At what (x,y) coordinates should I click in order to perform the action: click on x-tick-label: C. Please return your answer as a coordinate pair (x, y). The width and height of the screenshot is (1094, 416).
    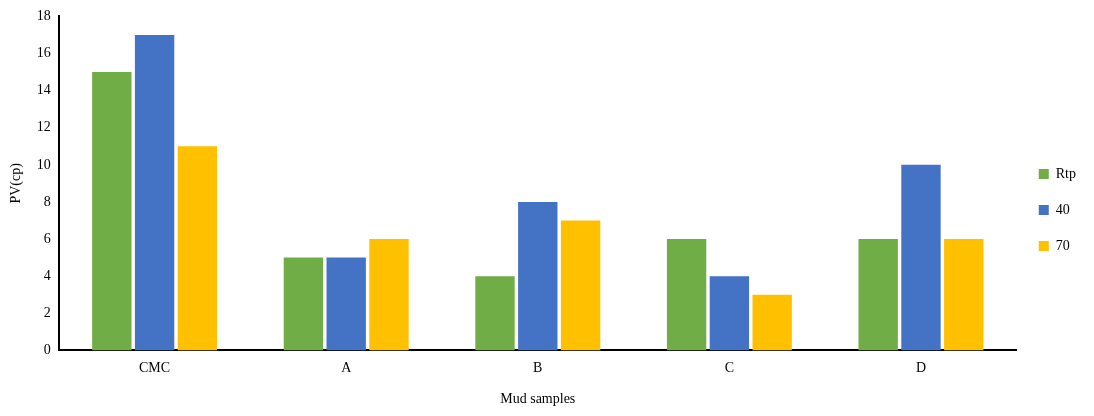
    Looking at the image, I should click on (729, 368).